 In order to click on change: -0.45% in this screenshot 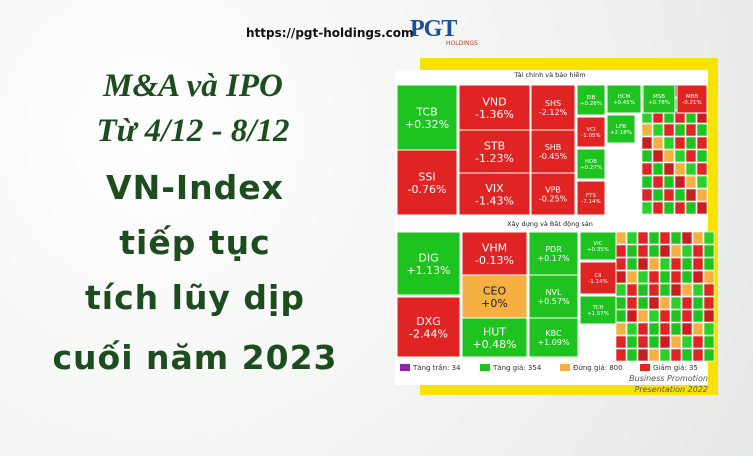, I will do `click(553, 156)`.